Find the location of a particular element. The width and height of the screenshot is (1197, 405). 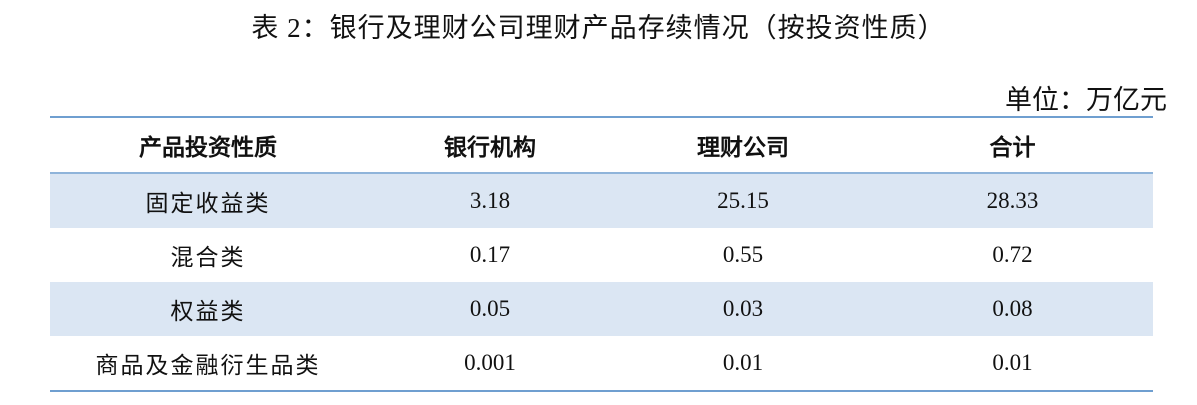

table-cell: 0.55 is located at coordinates (743, 254).